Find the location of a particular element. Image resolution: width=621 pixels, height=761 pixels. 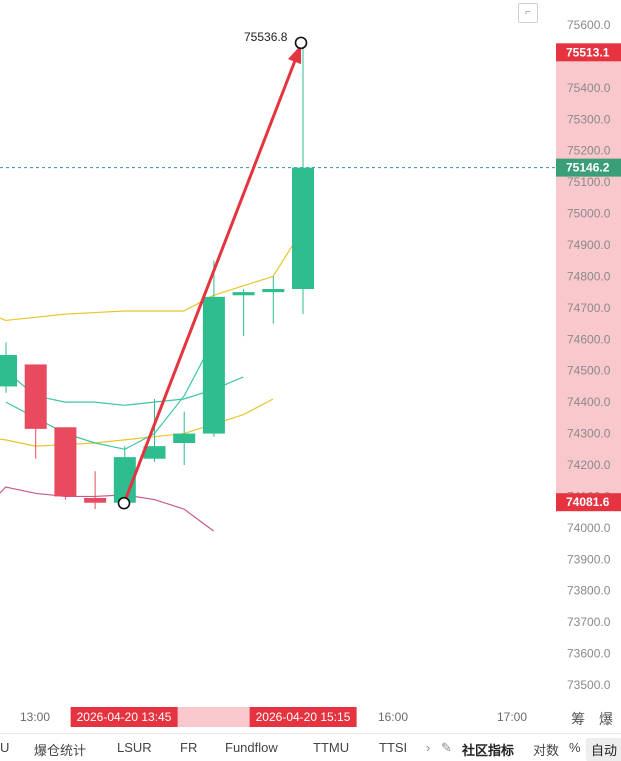

price-range-band is located at coordinates (588, 277).